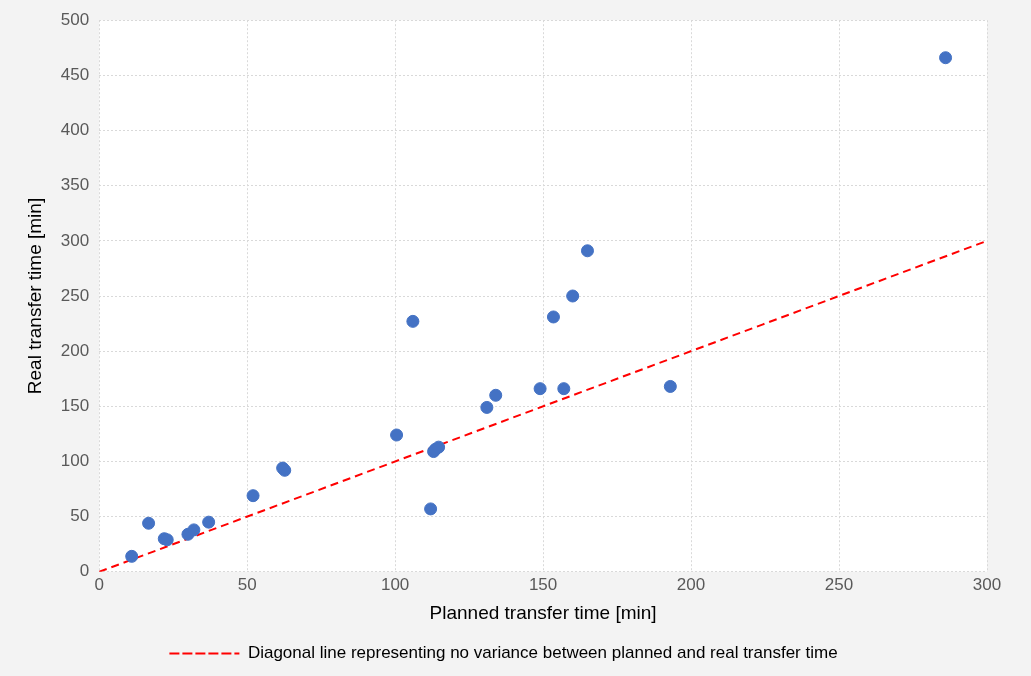 The width and height of the screenshot is (1031, 676). I want to click on y-tick-label: 100, so click(75, 461).